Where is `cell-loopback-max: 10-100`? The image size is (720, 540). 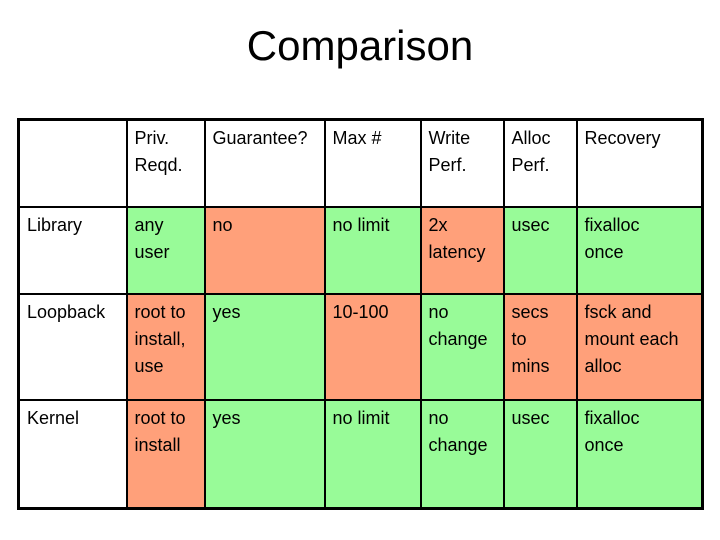
cell-loopback-max: 10-100 is located at coordinates (372, 346).